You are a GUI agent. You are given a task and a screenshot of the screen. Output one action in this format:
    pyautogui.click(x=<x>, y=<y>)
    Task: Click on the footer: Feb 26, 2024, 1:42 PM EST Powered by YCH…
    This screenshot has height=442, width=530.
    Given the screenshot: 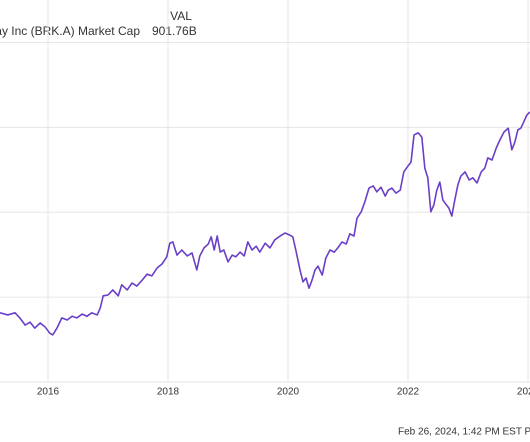 What is the action you would take?
    pyautogui.click(x=464, y=432)
    